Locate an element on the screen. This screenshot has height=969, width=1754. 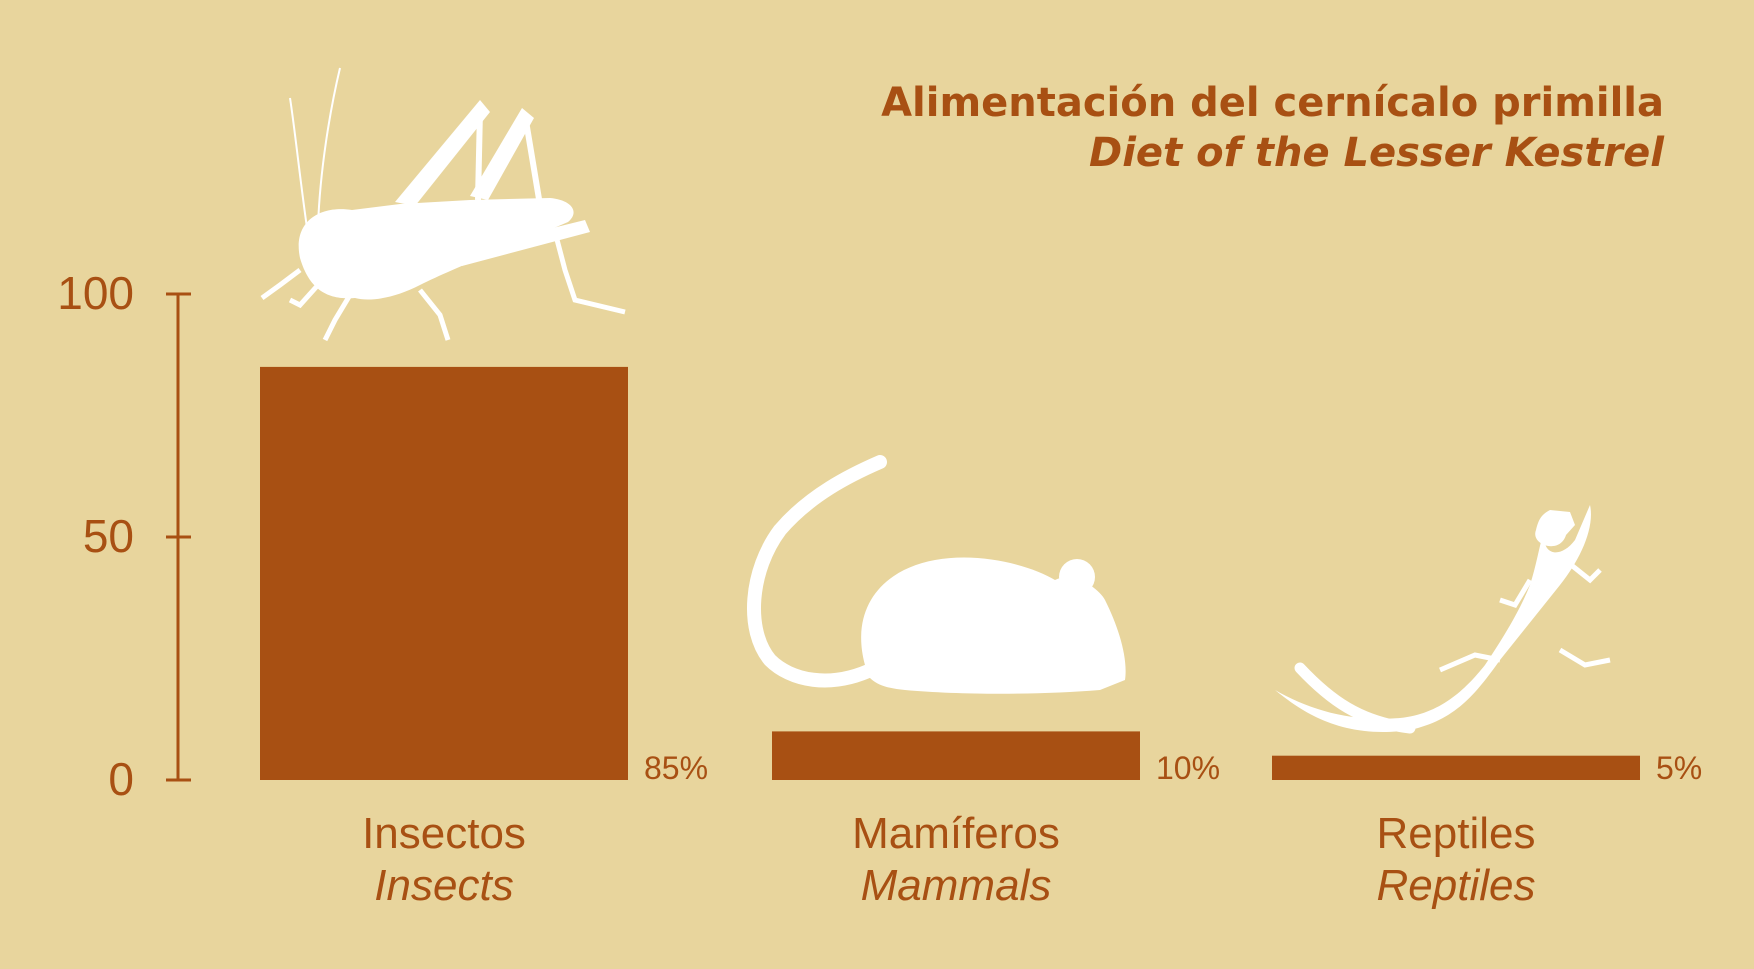
y-tick-label: 100 is located at coordinates (95, 293).